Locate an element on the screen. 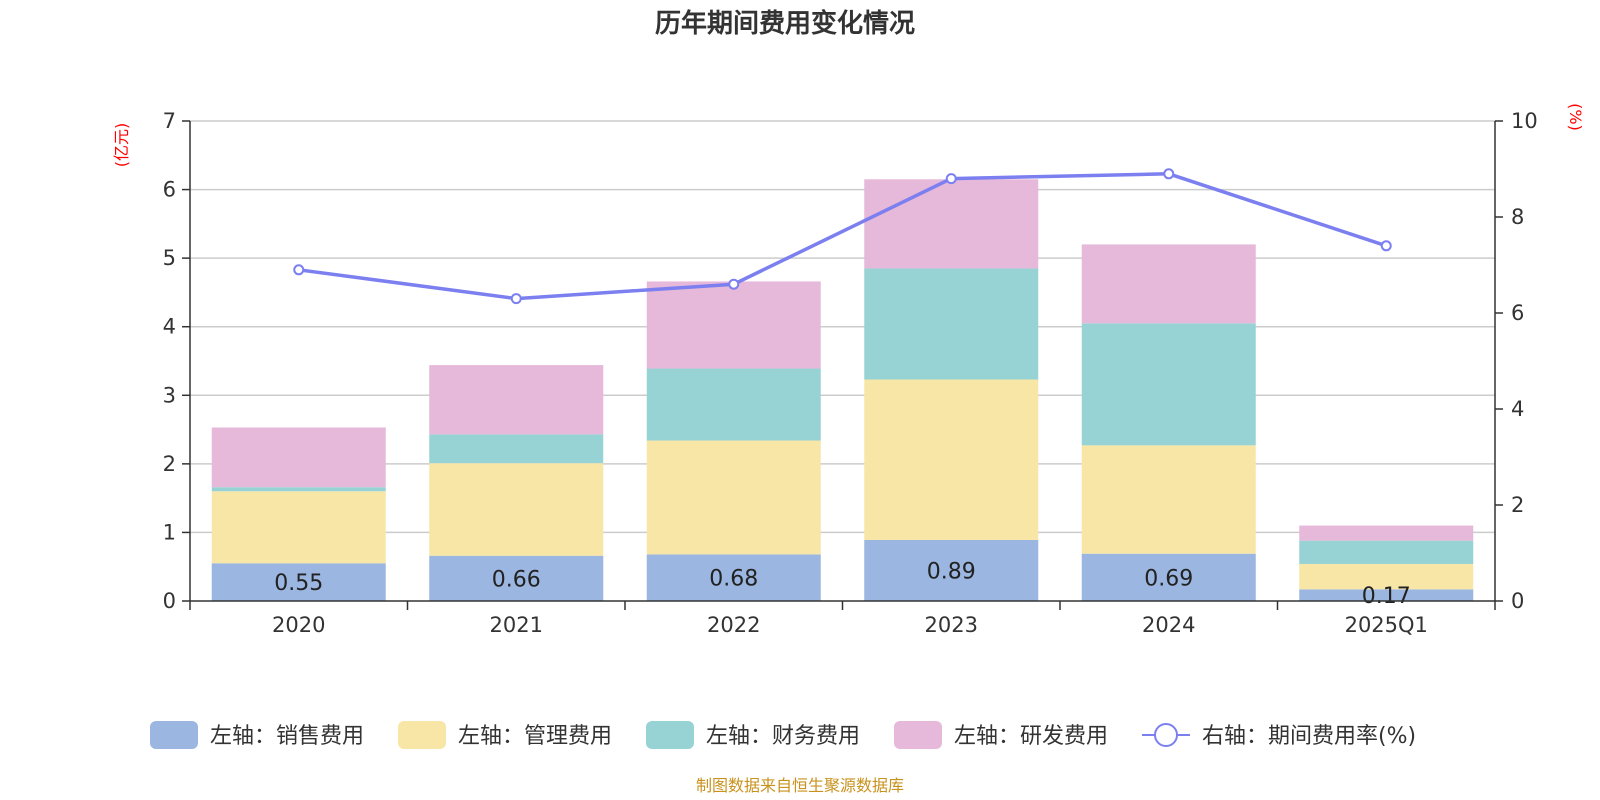  right-tick-label: 10 is located at coordinates (1524, 121).